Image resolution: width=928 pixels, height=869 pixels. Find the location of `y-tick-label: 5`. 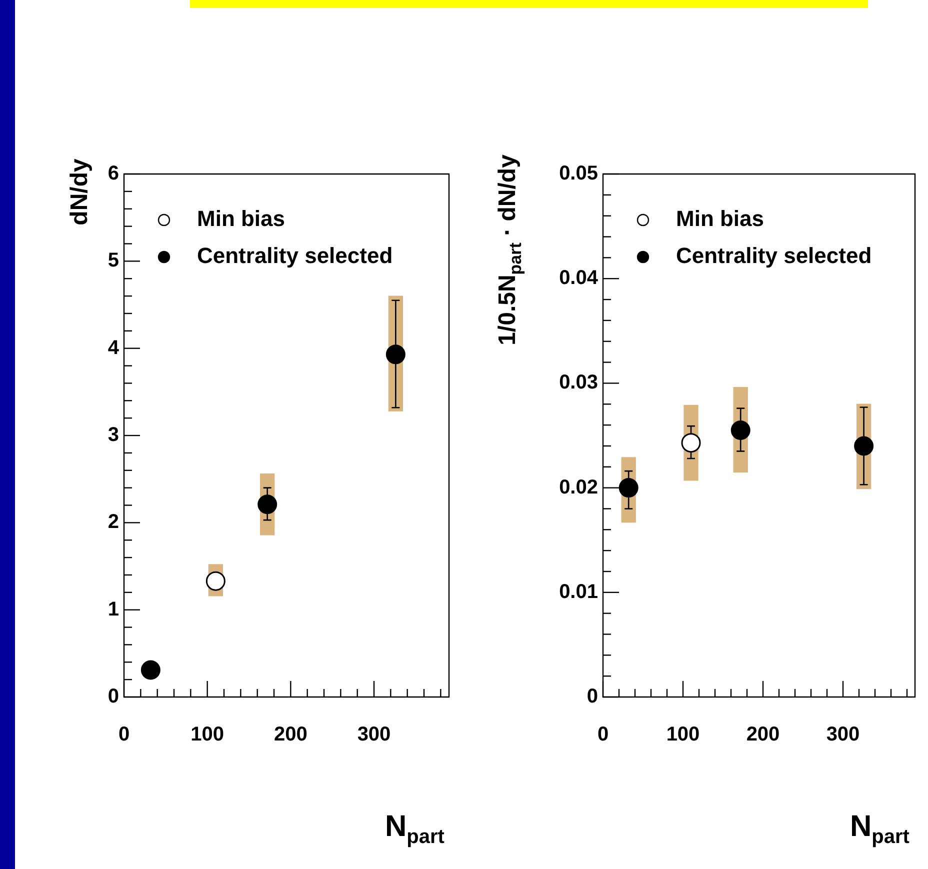

y-tick-label: 5 is located at coordinates (113, 261).